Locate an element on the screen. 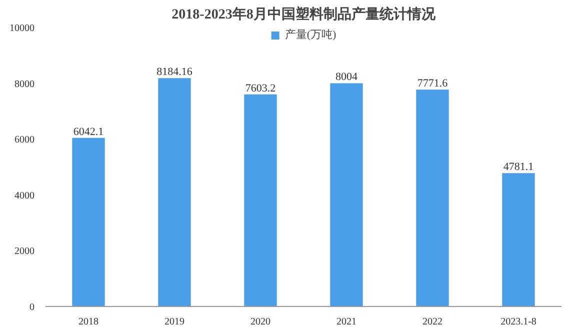 The height and width of the screenshot is (327, 576). y-tick-label: 8000 is located at coordinates (24, 84).